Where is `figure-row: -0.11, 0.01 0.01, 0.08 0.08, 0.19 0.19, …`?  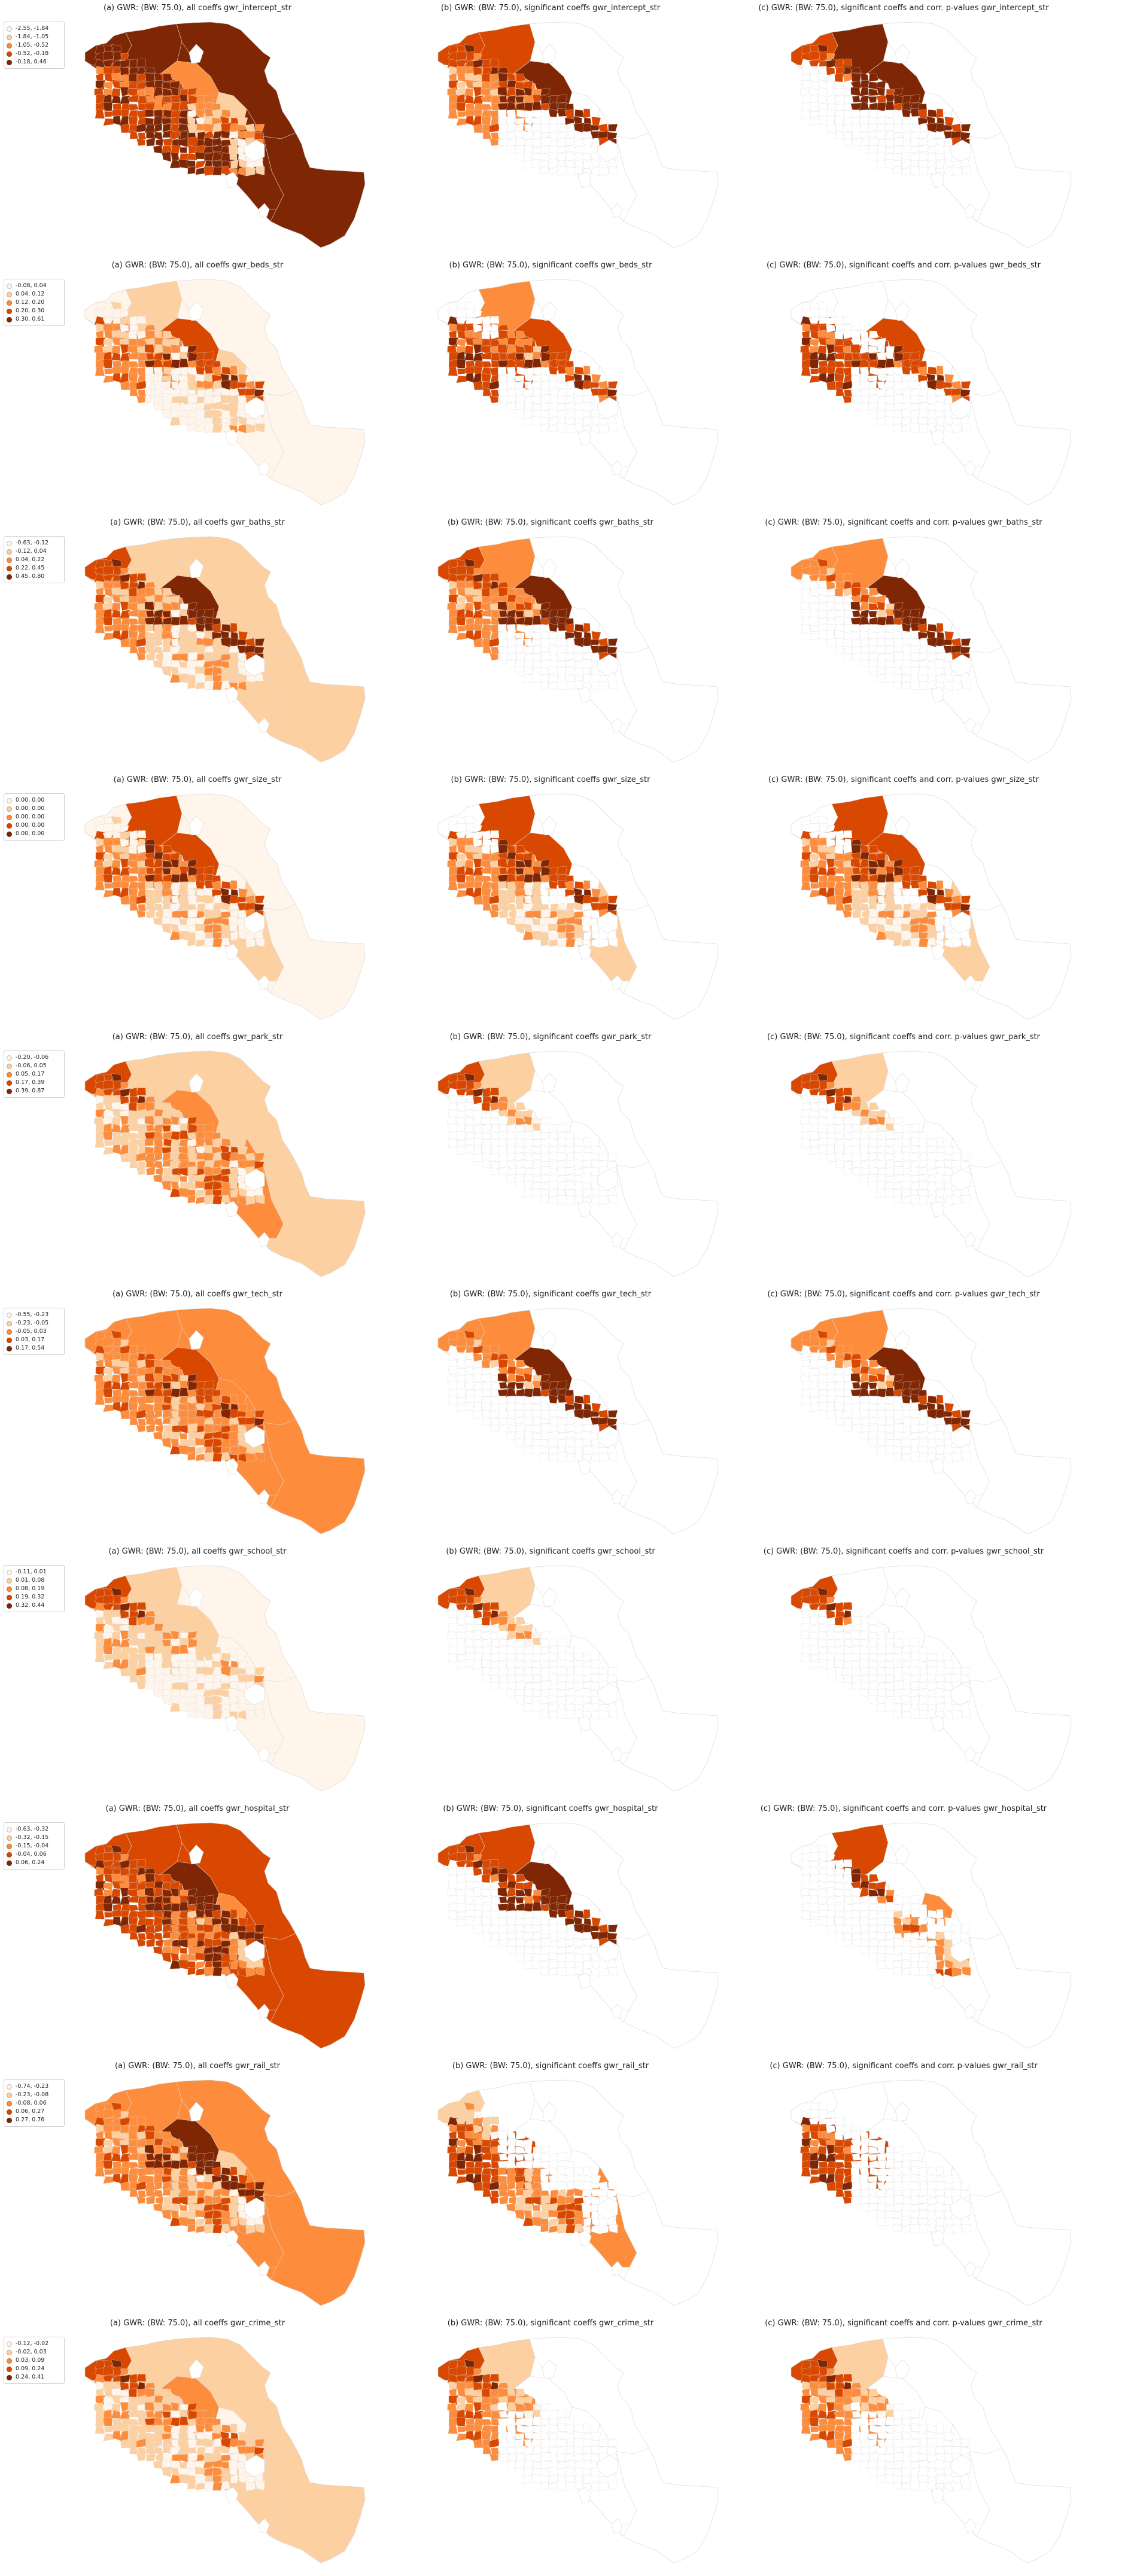
figure-row: -0.11, 0.01 0.01, 0.08 0.08, 0.19 0.19, … is located at coordinates (564, 1675).